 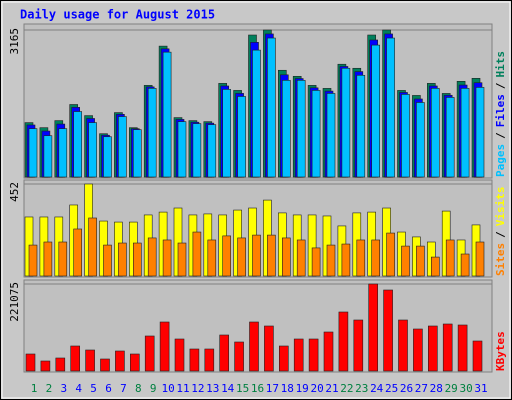 I want to click on legend-entry: Files, so click(x=500, y=110).